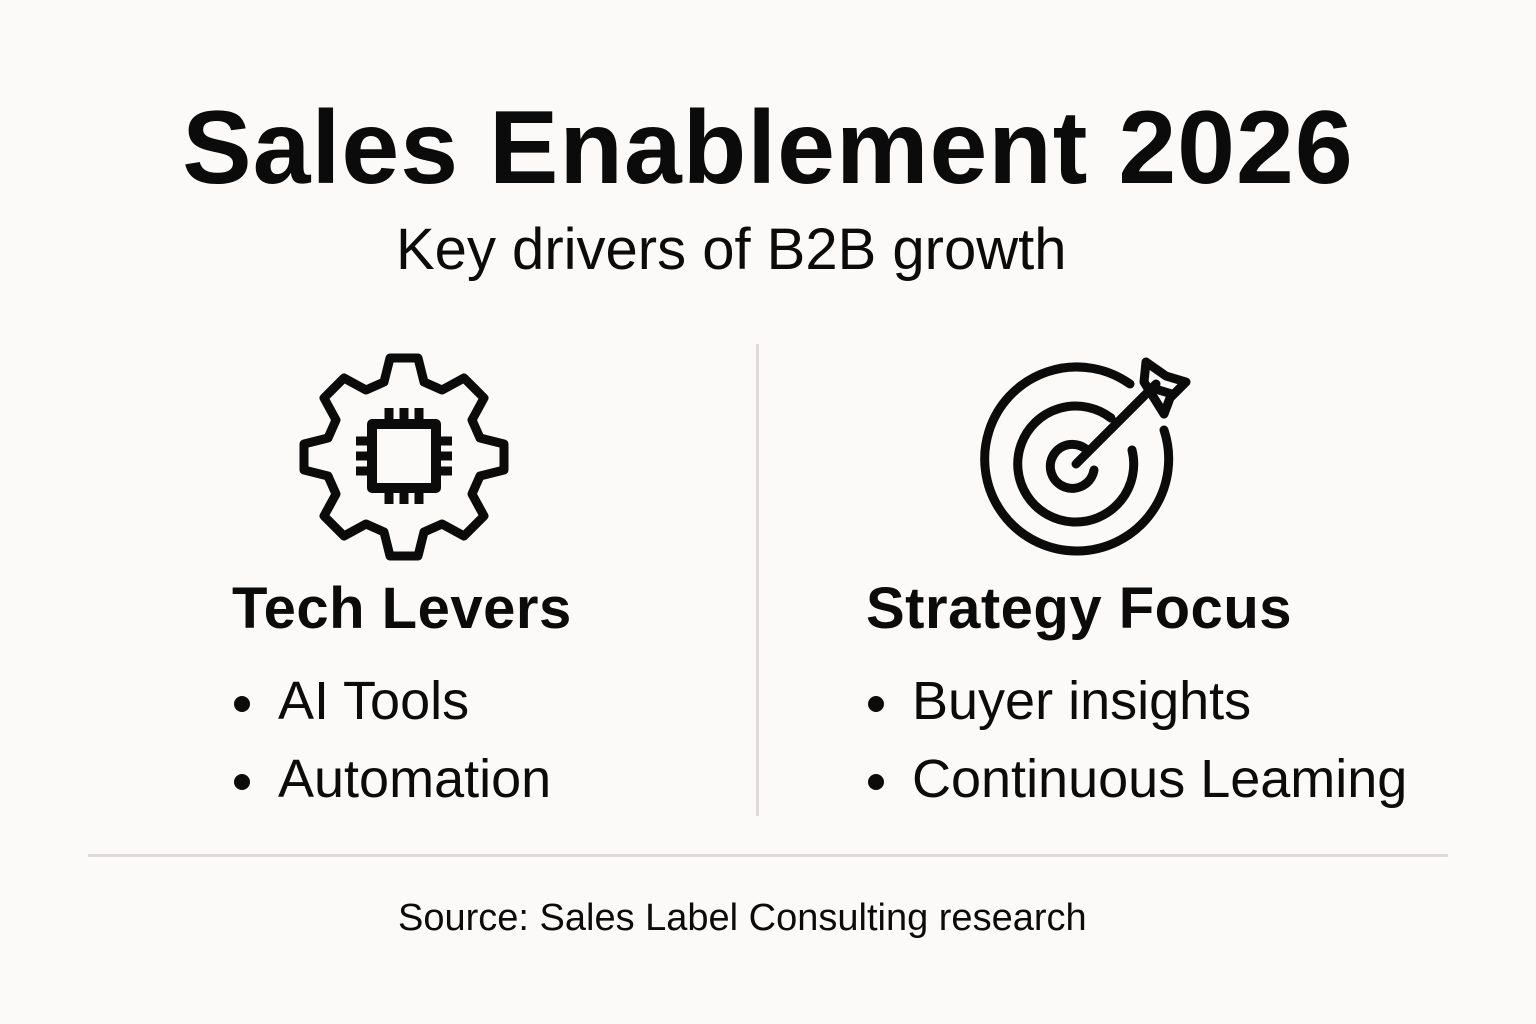 This screenshot has height=1024, width=1536. I want to click on list-item-label: Buyer insights, so click(1082, 701).